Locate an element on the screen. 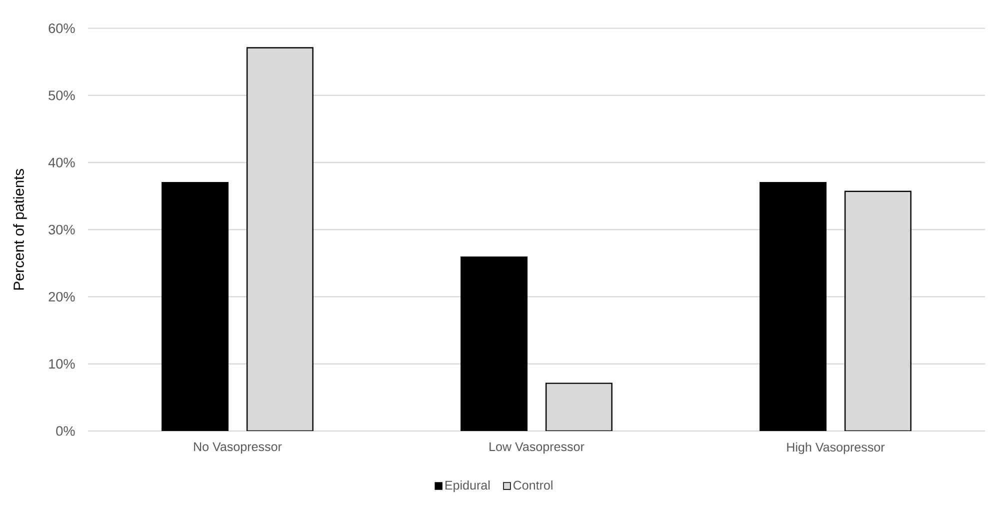 Image resolution: width=1000 pixels, height=506 pixels. legend-label: Epidural is located at coordinates (467, 486).